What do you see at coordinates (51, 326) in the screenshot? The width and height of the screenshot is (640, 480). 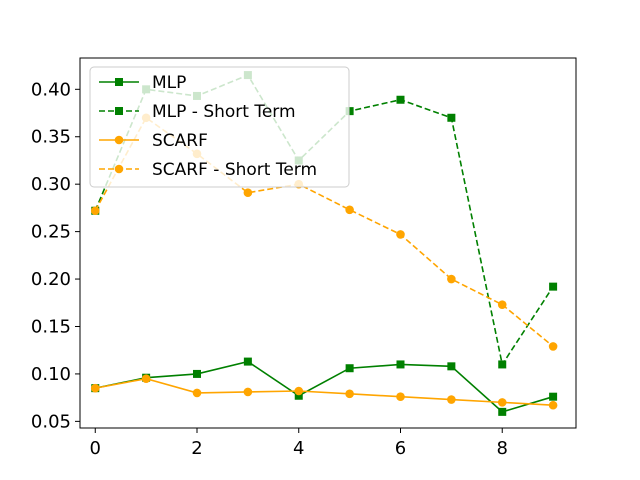 I see `y-tick-label: 0.15` at bounding box center [51, 326].